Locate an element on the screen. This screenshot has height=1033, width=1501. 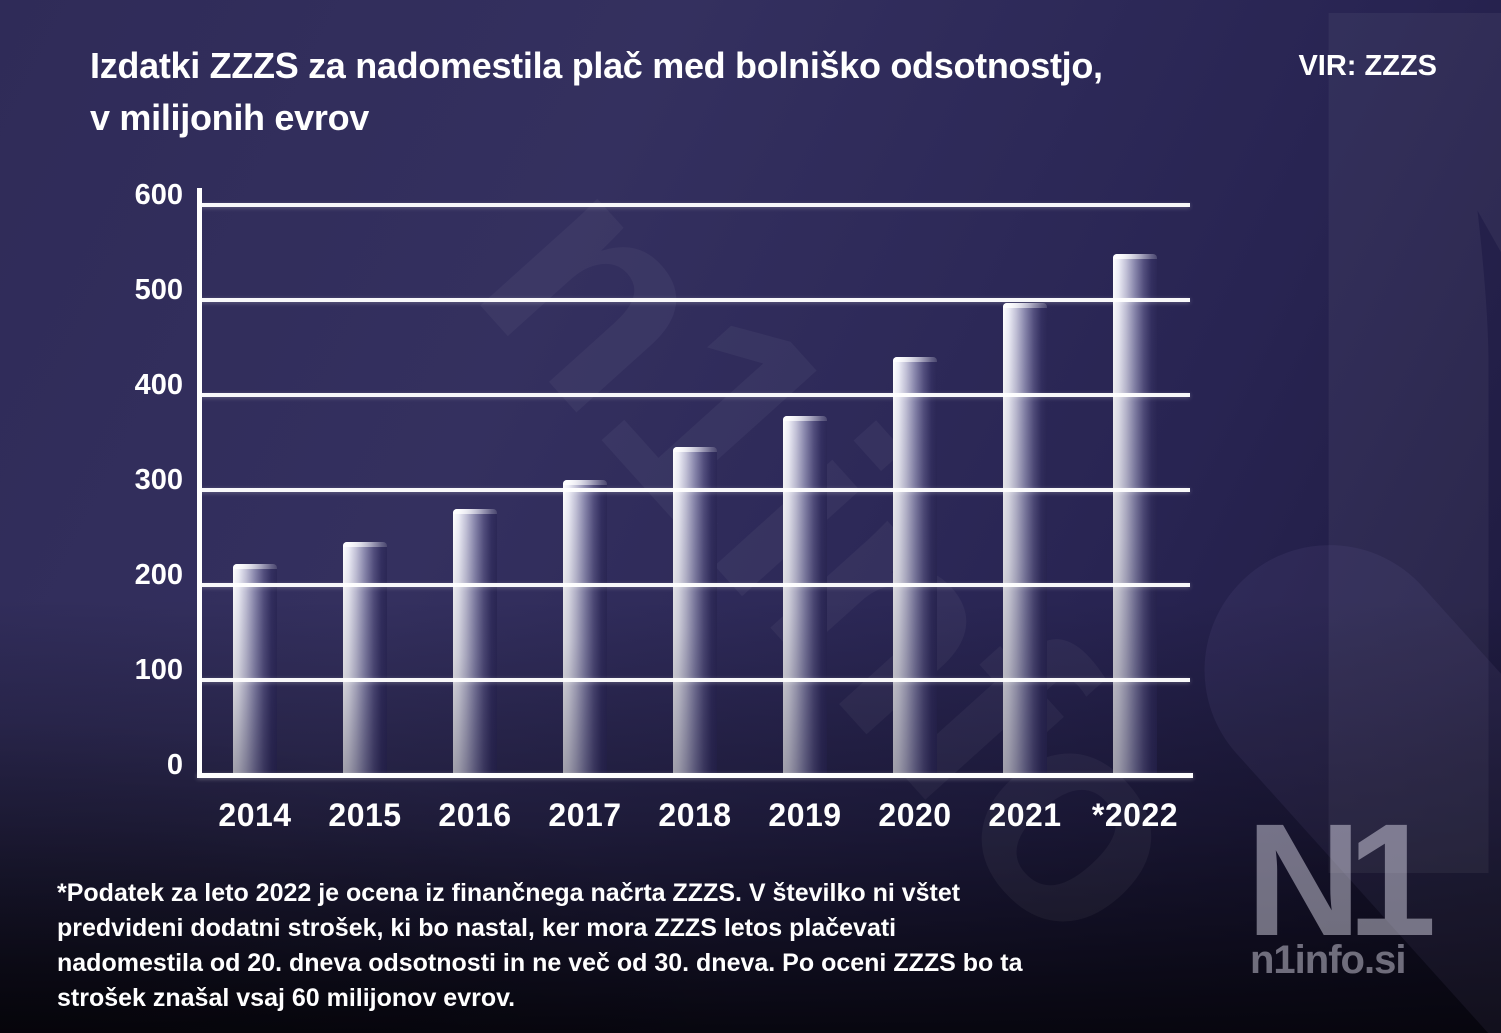
source-label: VIR: ZZZS is located at coordinates (1367, 66).